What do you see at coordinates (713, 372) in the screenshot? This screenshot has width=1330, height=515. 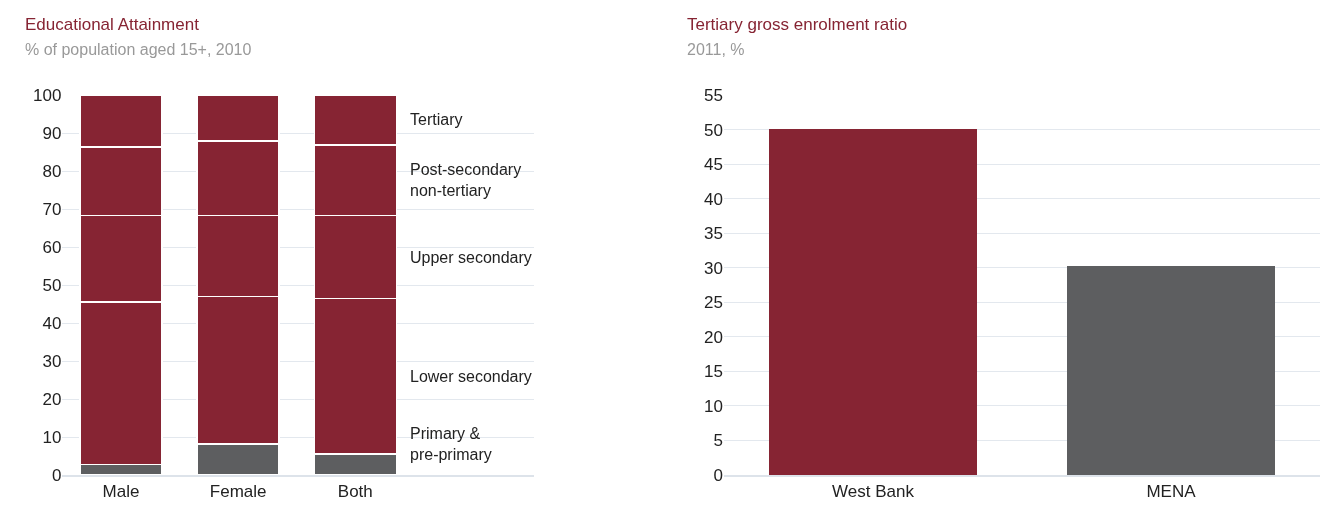 I see `y-tick-label: 15` at bounding box center [713, 372].